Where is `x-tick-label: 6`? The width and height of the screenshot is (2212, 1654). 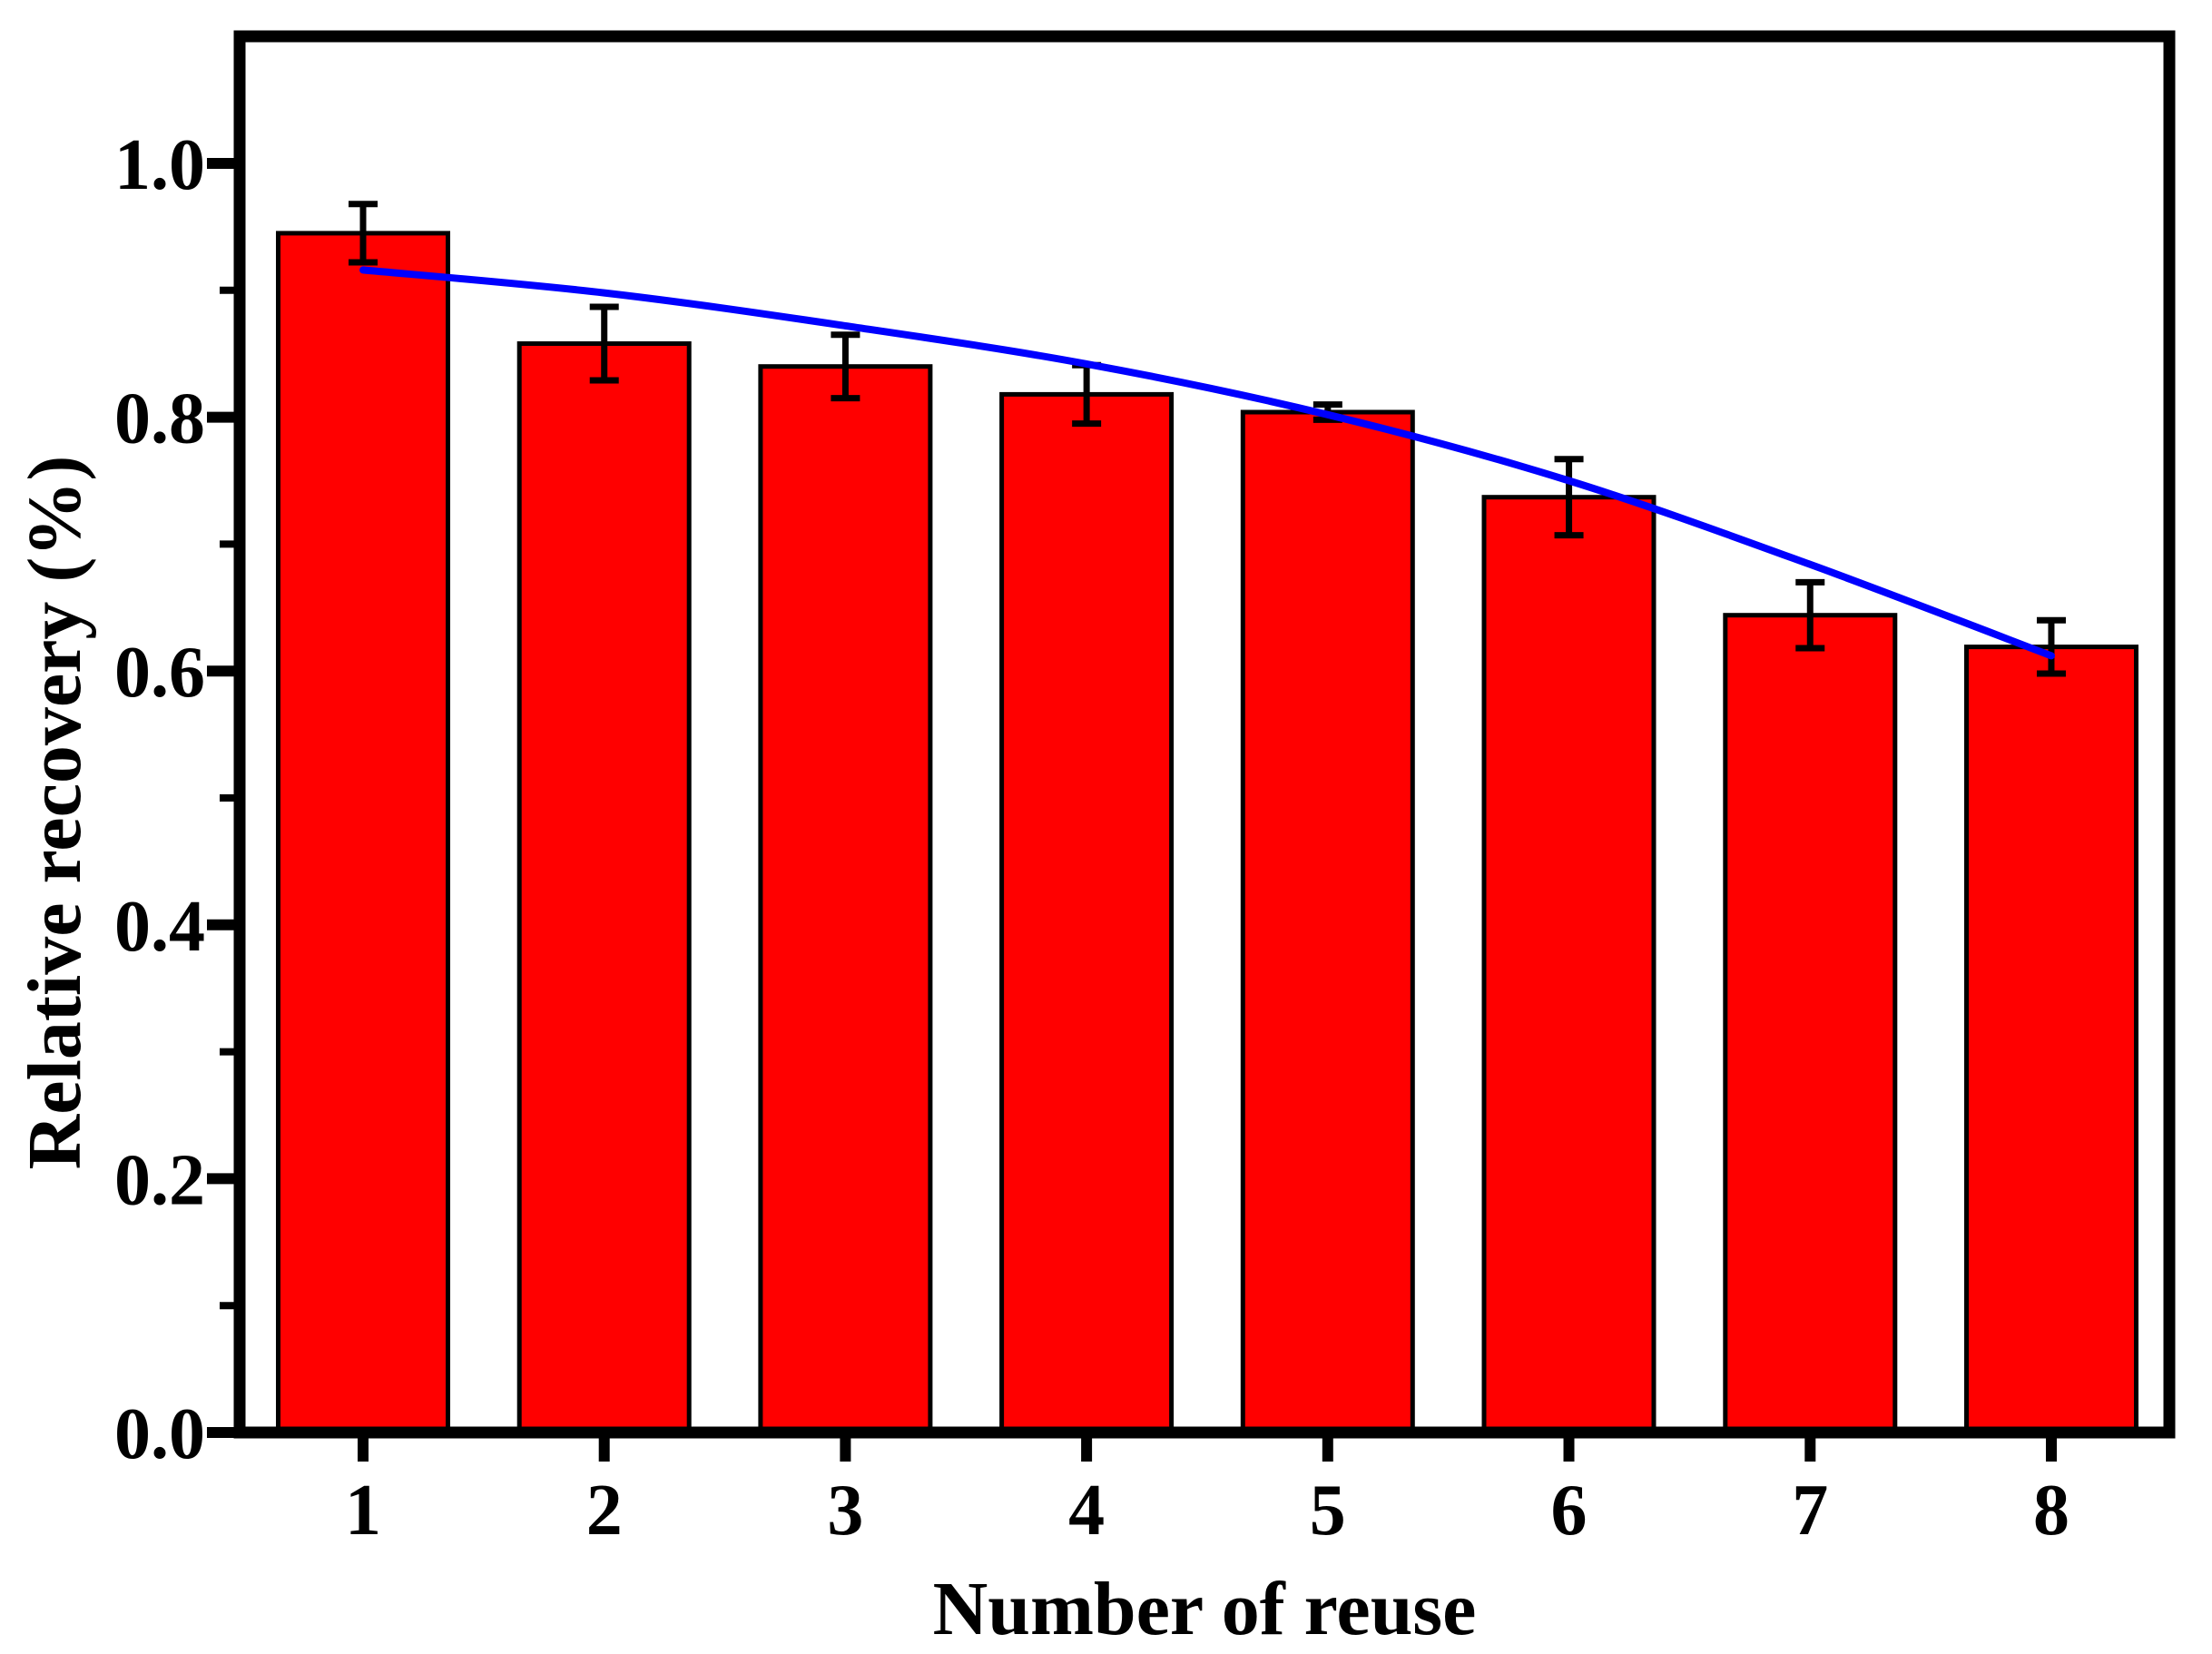
x-tick-label: 6 is located at coordinates (1569, 1511).